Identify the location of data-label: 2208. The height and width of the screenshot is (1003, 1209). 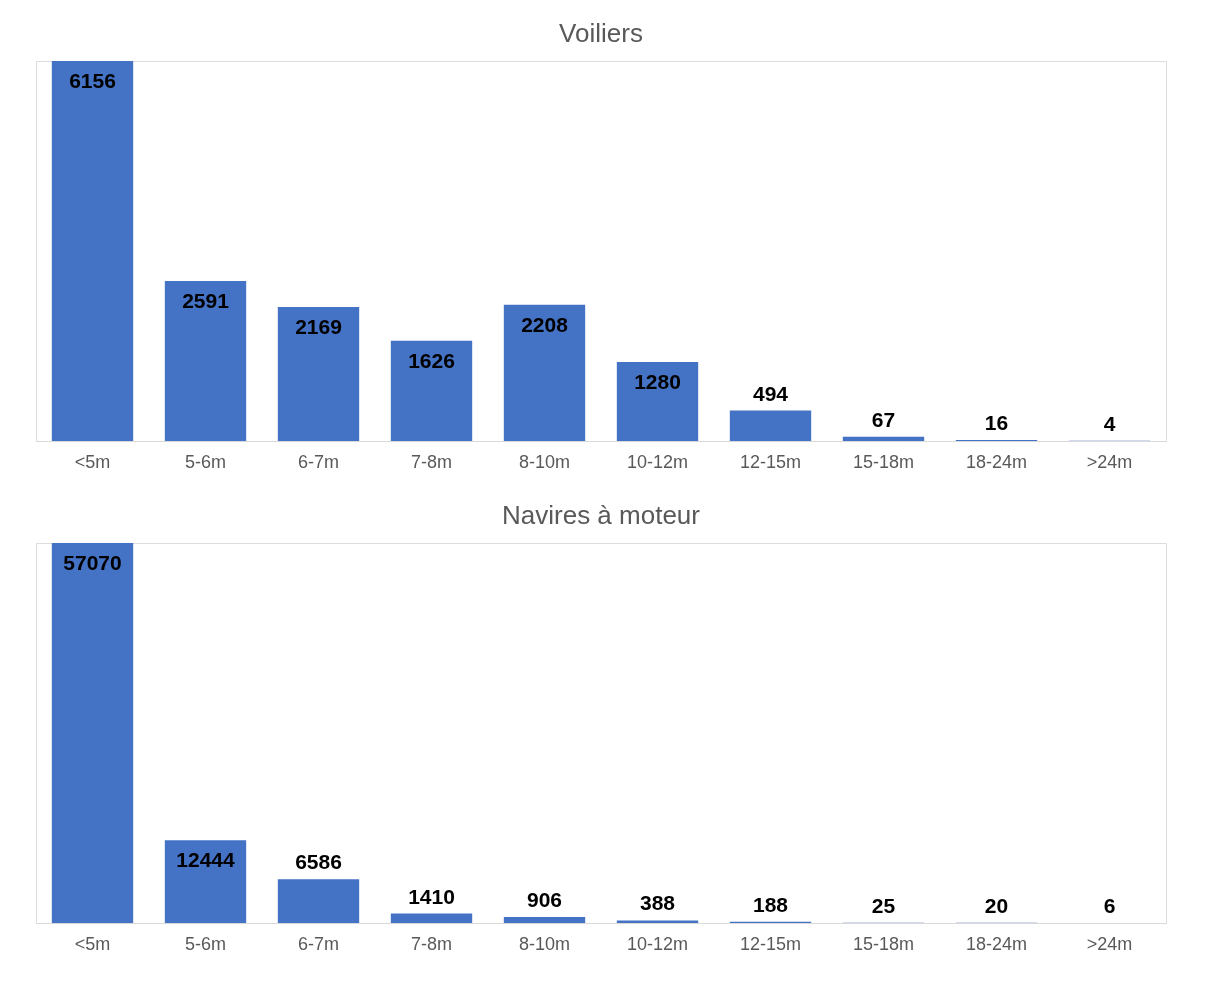
(545, 324).